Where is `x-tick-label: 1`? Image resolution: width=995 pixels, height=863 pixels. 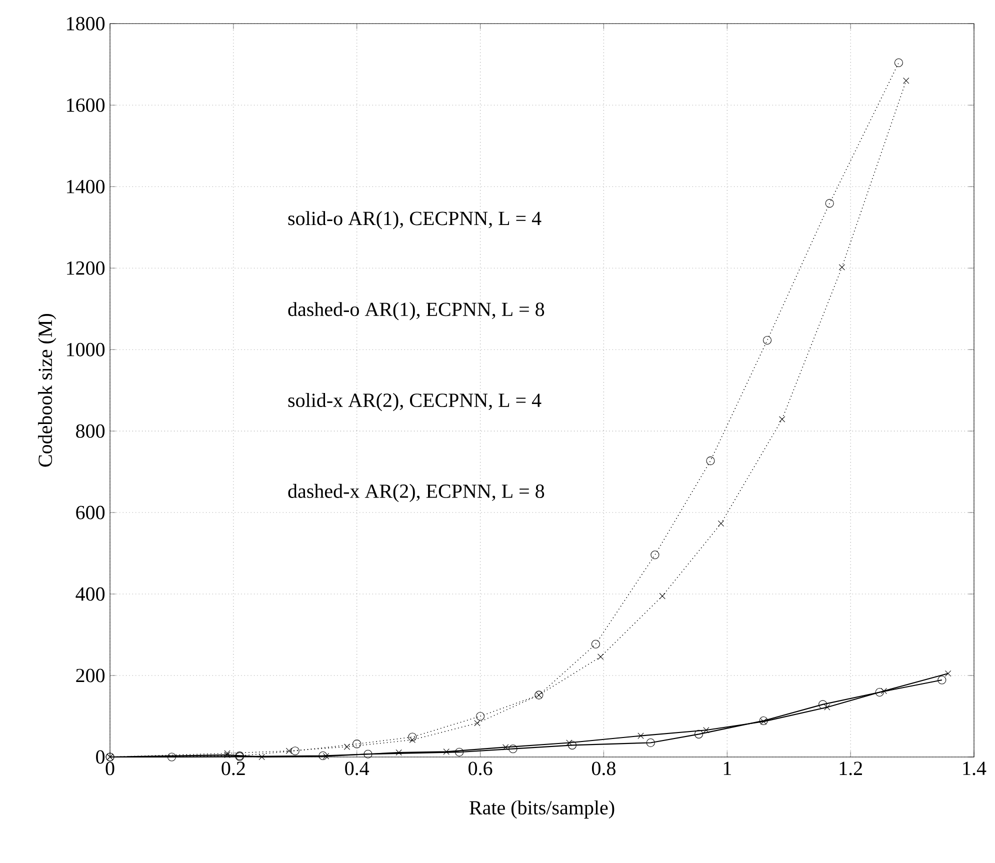
x-tick-label: 1 is located at coordinates (727, 768).